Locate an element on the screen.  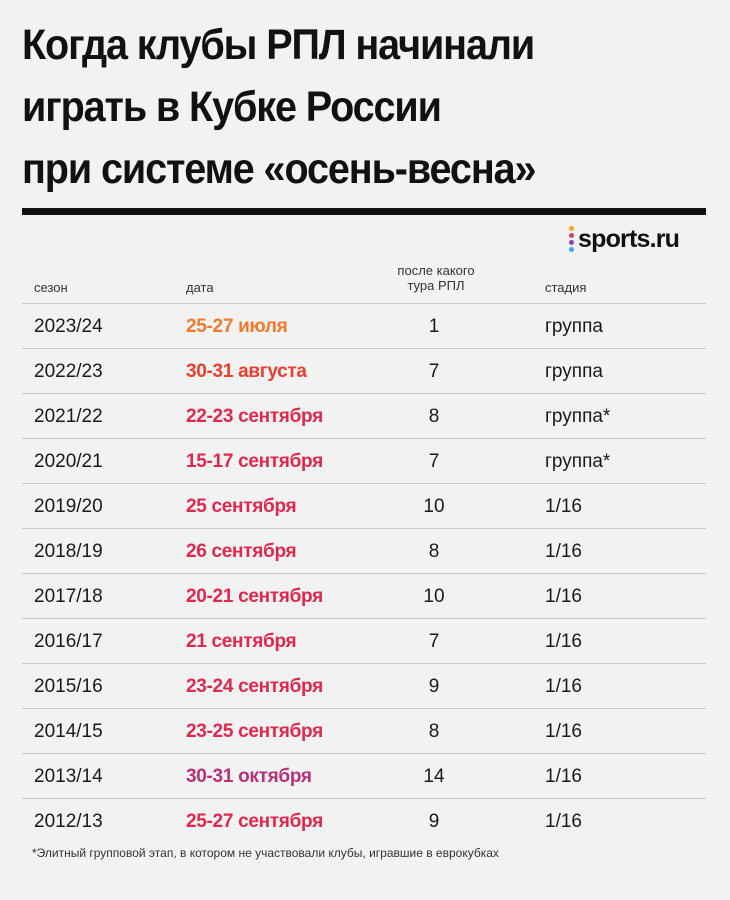
date-cell: 25-27 сентября is located at coordinates (254, 821).